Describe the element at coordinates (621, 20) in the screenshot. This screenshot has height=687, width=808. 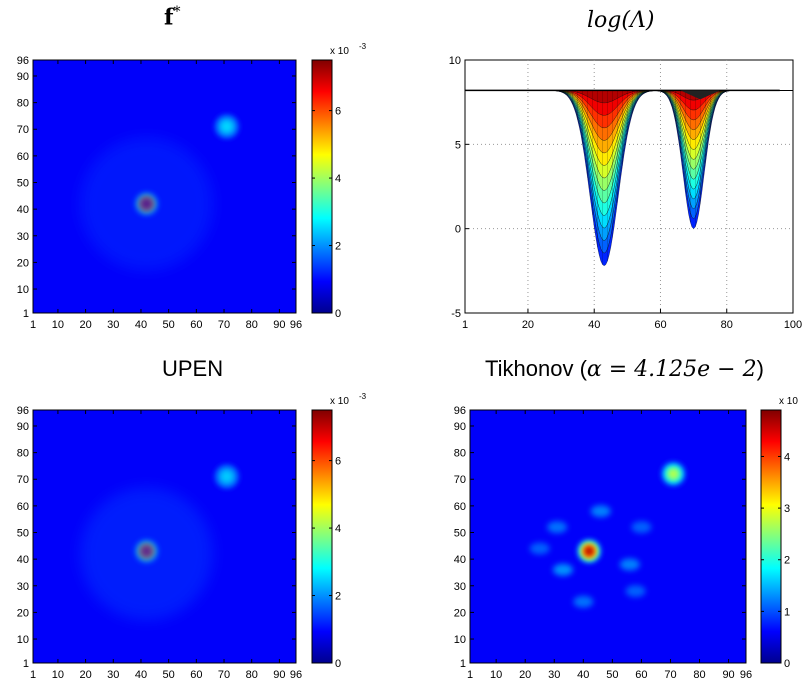
I see `panel2-title: log(Λ)` at that location.